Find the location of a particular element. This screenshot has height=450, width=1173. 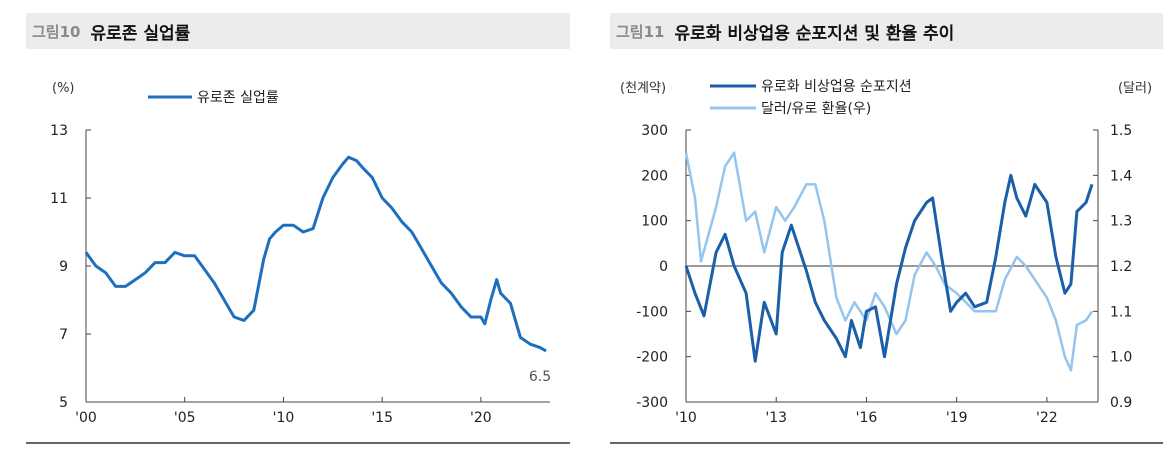

y-tick-label-right: 0.9 is located at coordinates (1121, 403).